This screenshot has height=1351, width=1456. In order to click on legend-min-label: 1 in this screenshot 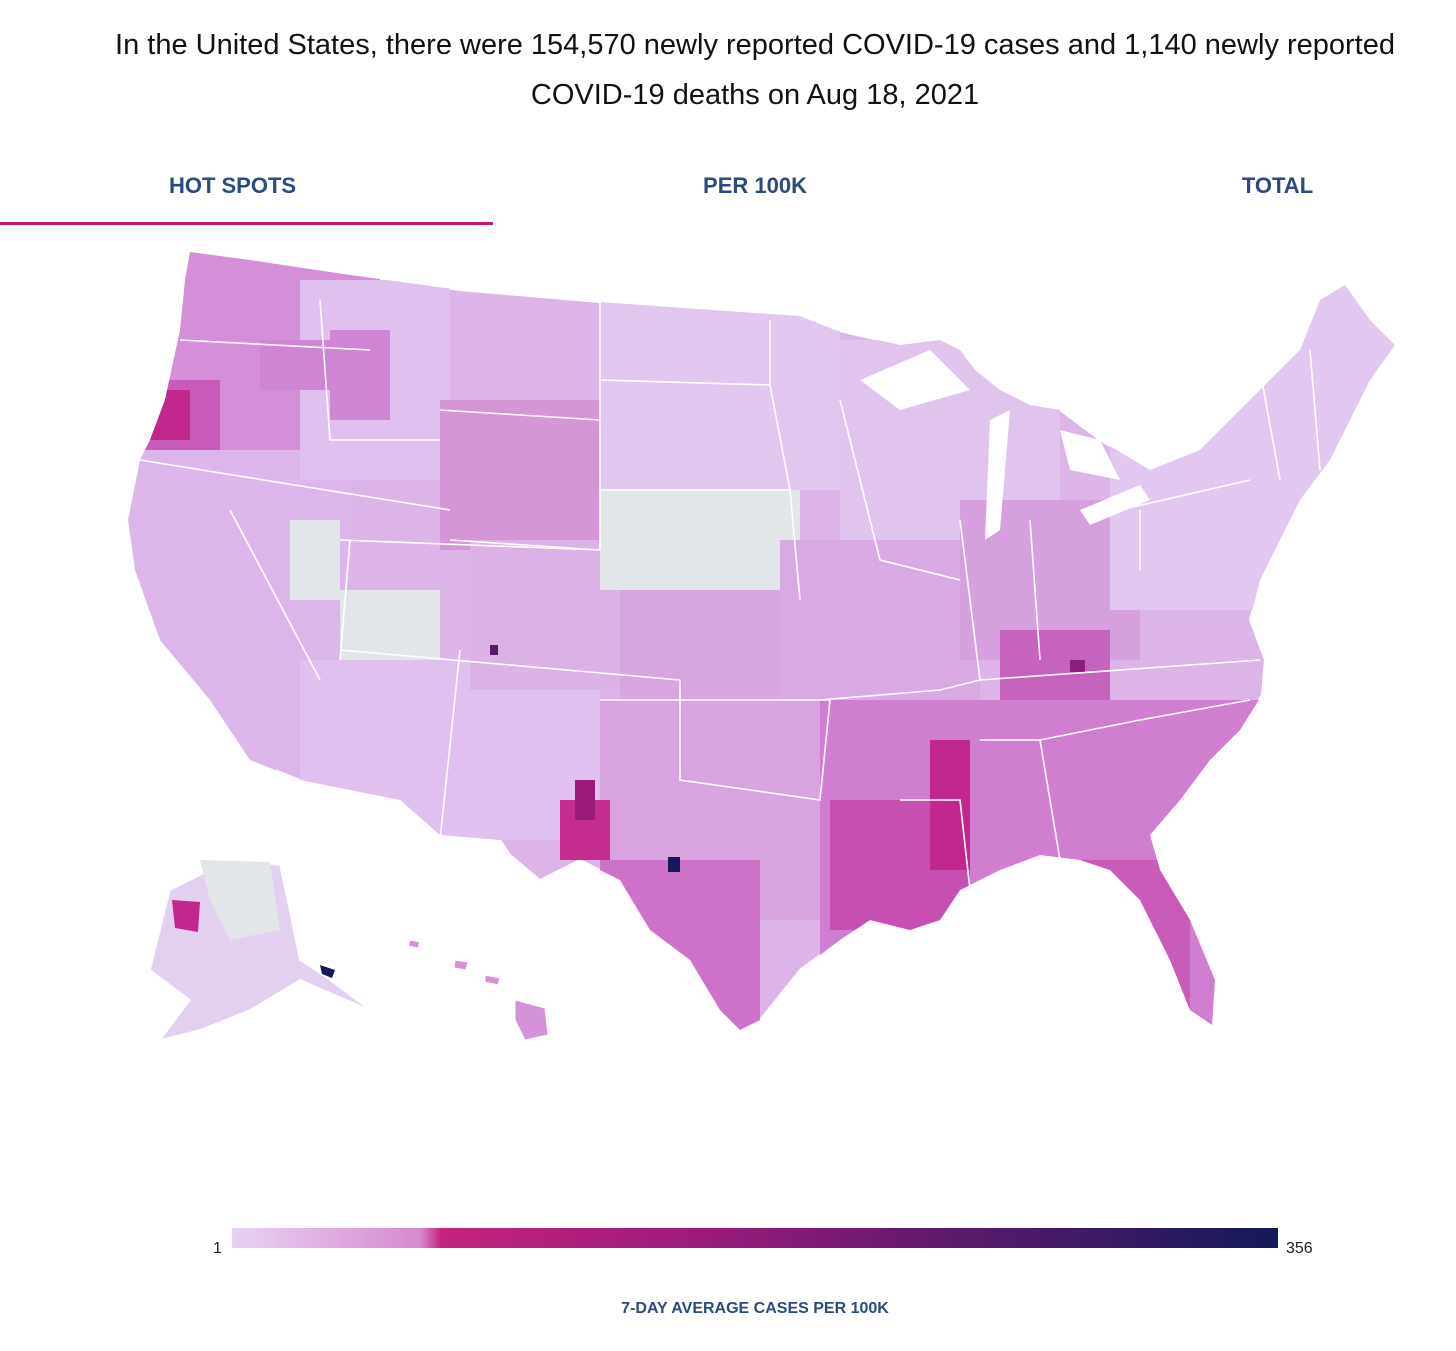, I will do `click(217, 1248)`.